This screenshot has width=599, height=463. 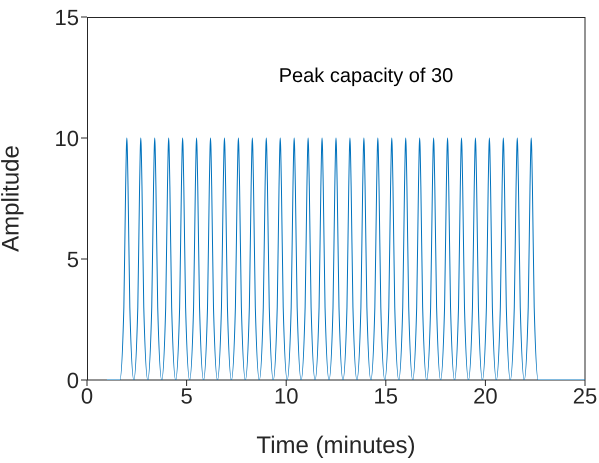 What do you see at coordinates (286, 396) in the screenshot?
I see `x-tick-label: 10` at bounding box center [286, 396].